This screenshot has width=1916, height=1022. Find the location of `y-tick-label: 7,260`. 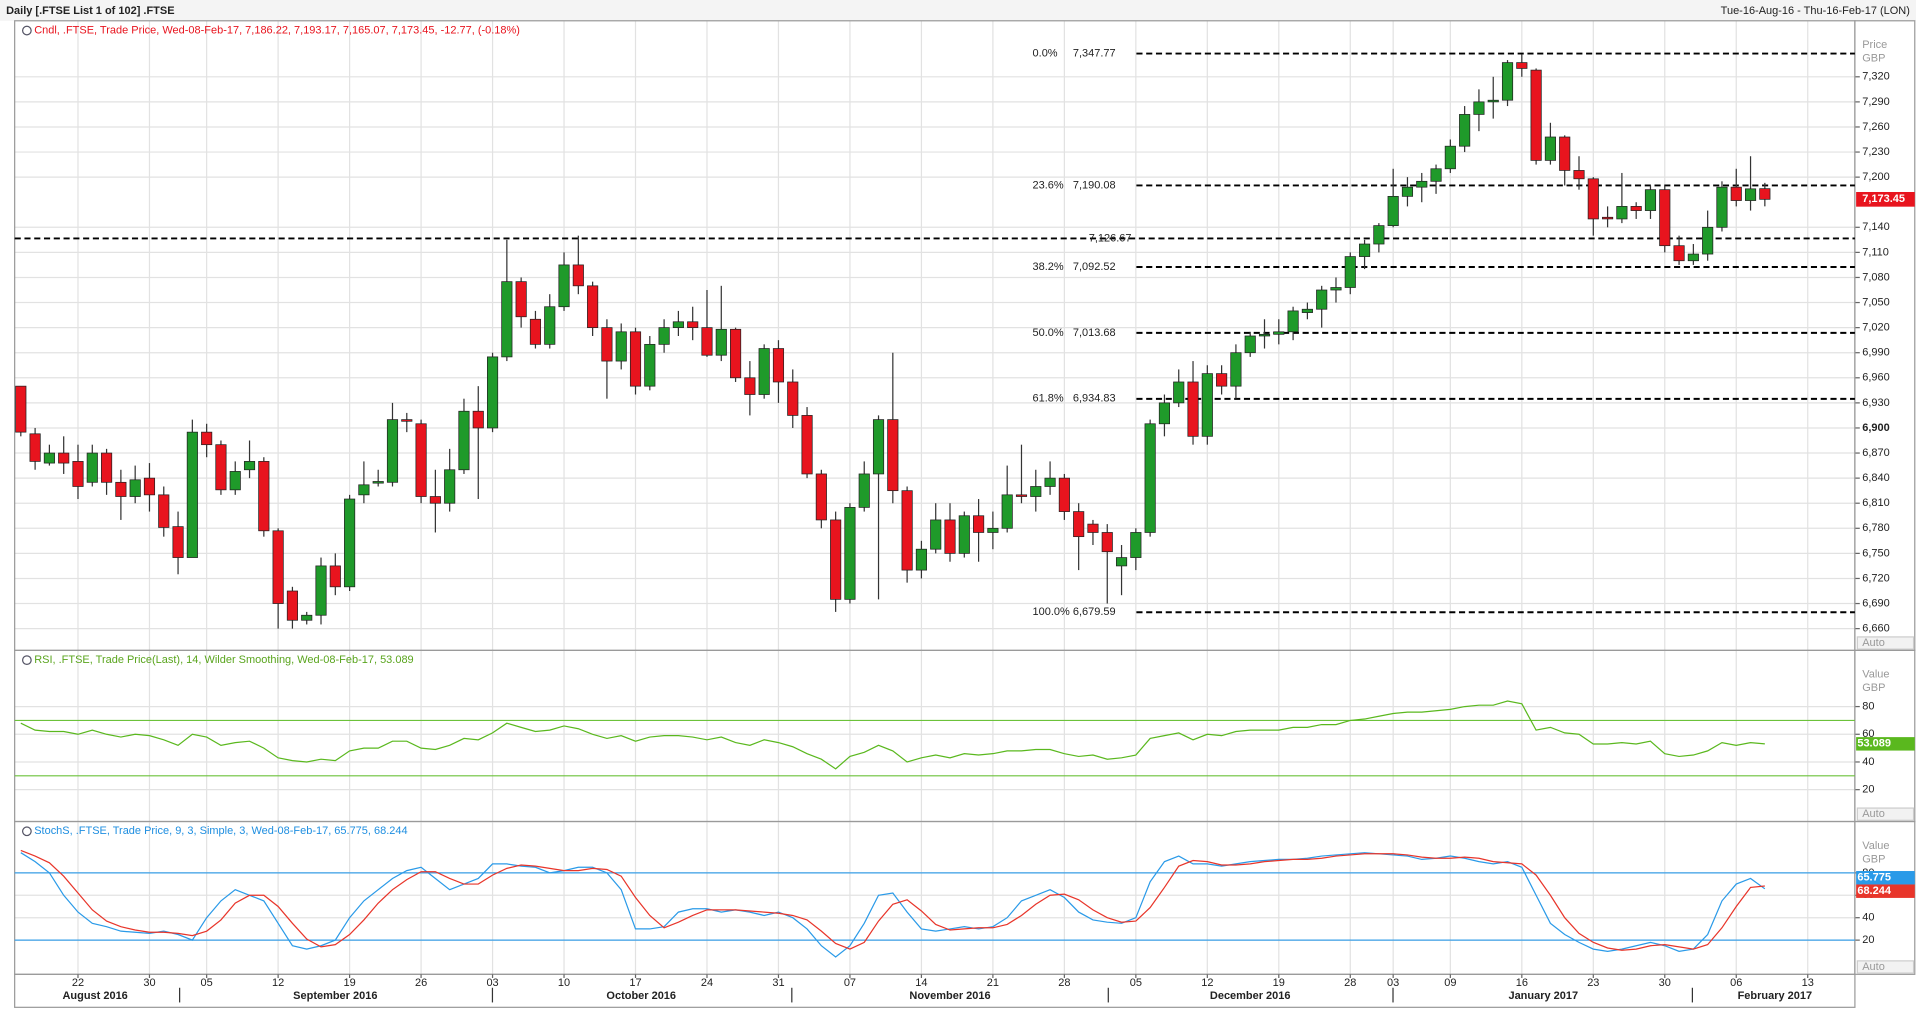

y-tick-label: 7,260 is located at coordinates (1875, 127).